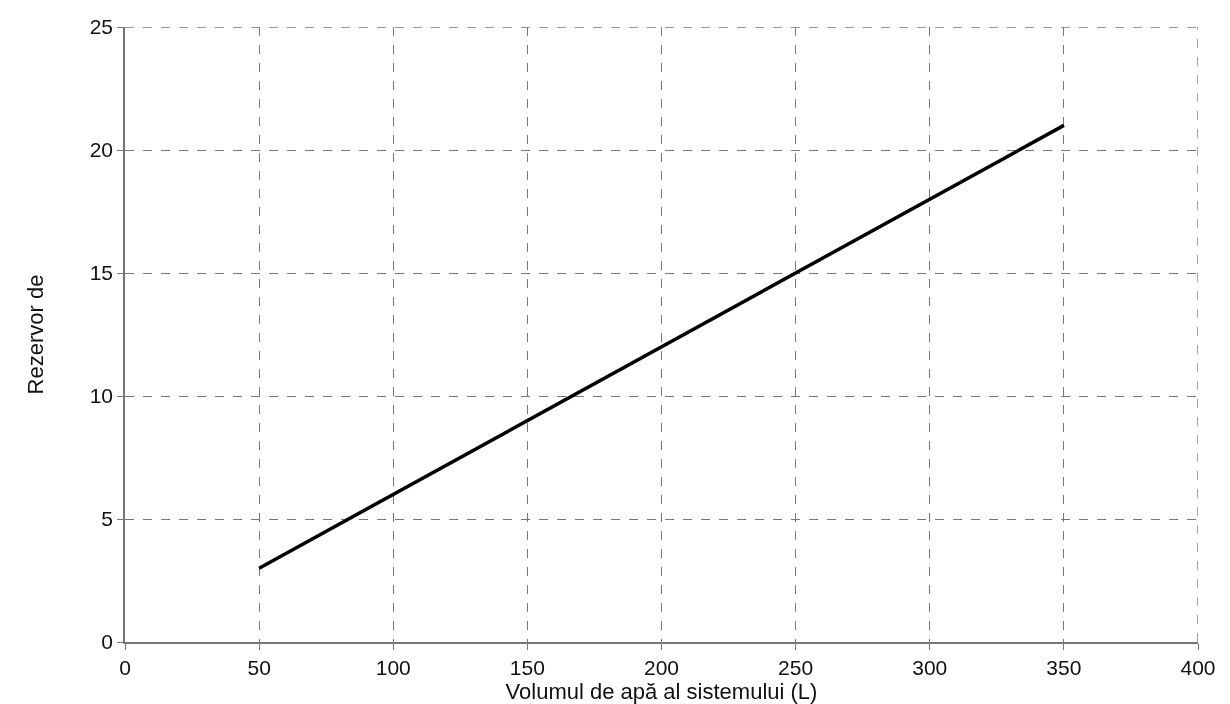  I want to click on y-tick-label: 25, so click(101, 27).